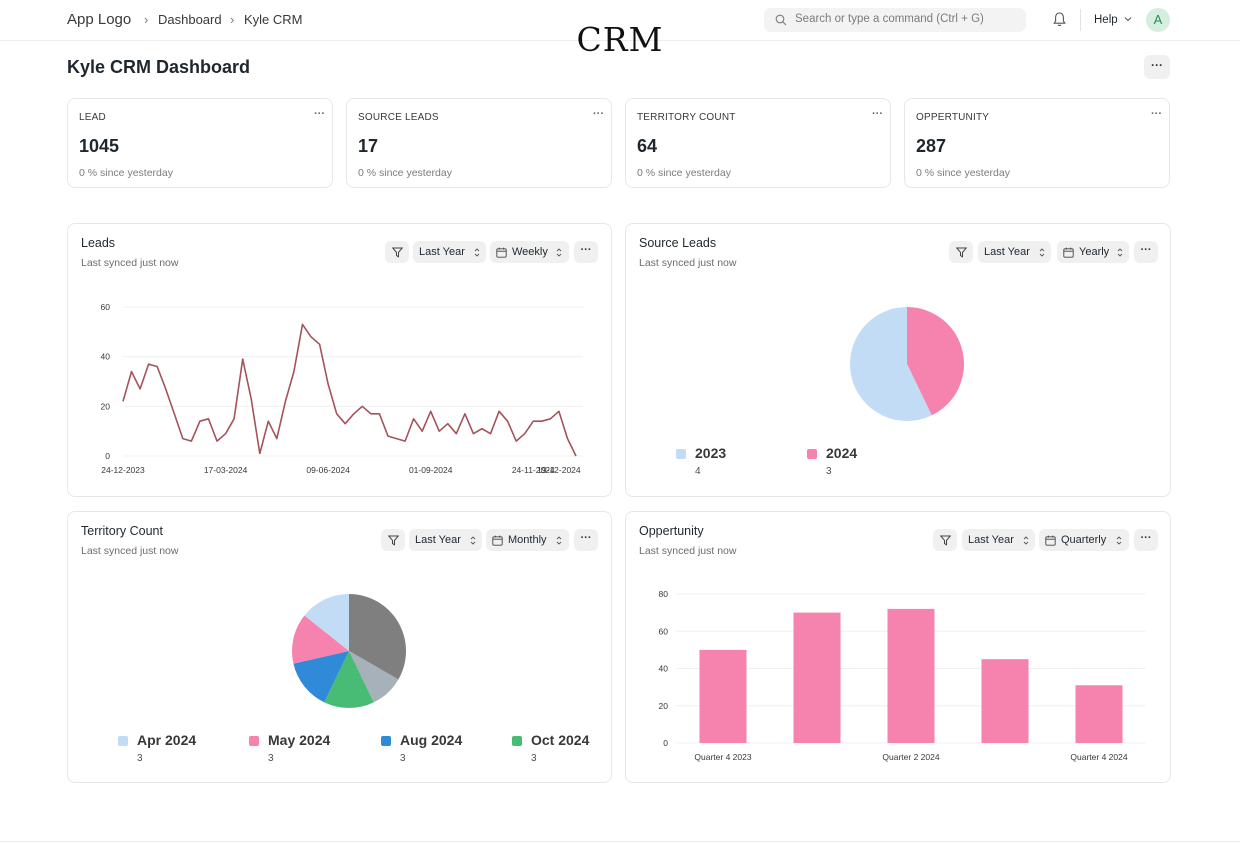 This screenshot has height=844, width=1240. What do you see at coordinates (99, 146) in the screenshot?
I see `number-card-value: 1045` at bounding box center [99, 146].